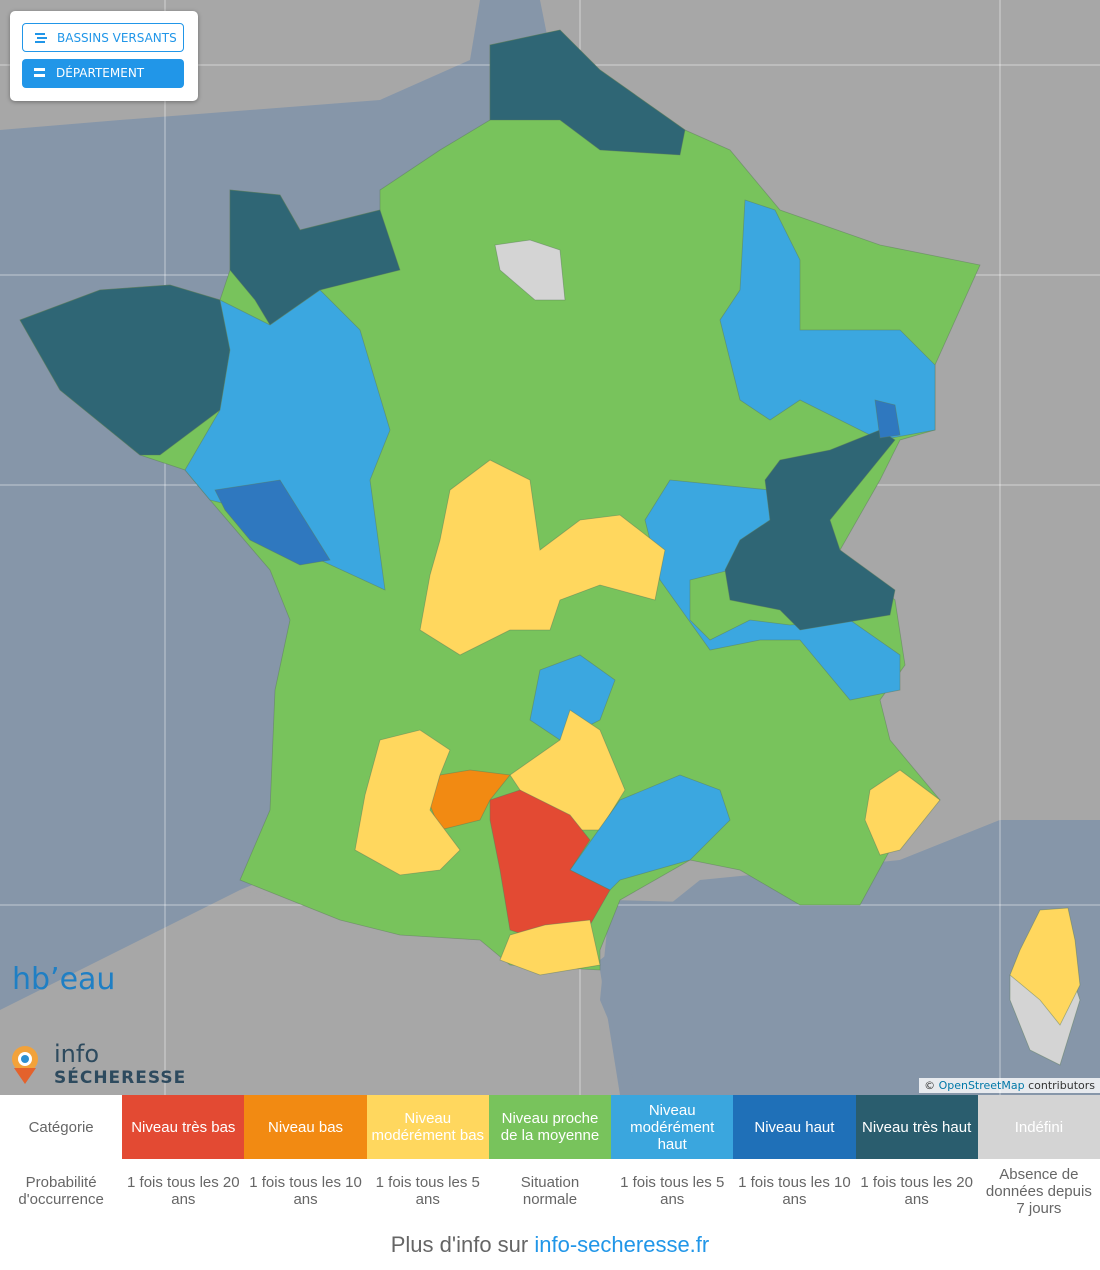 This screenshot has width=1100, height=1270. I want to click on departments-label: DÉPARTEMENT, so click(100, 73).